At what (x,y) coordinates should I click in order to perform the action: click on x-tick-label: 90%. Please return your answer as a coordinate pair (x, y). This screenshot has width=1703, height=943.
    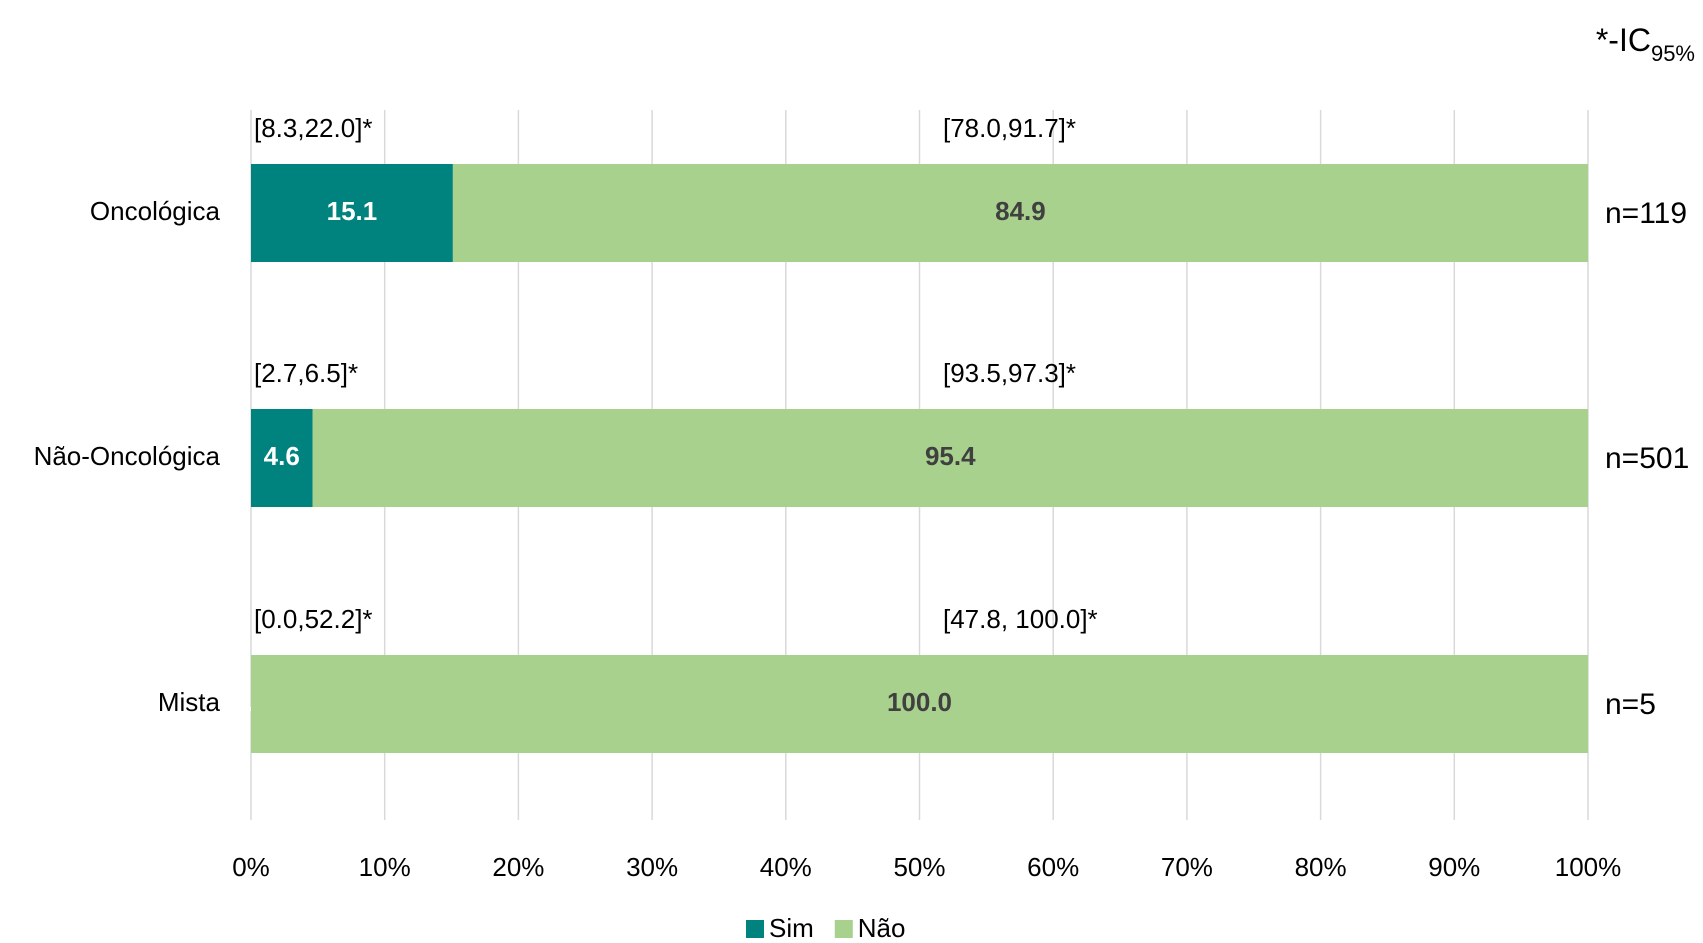
    Looking at the image, I should click on (1454, 867).